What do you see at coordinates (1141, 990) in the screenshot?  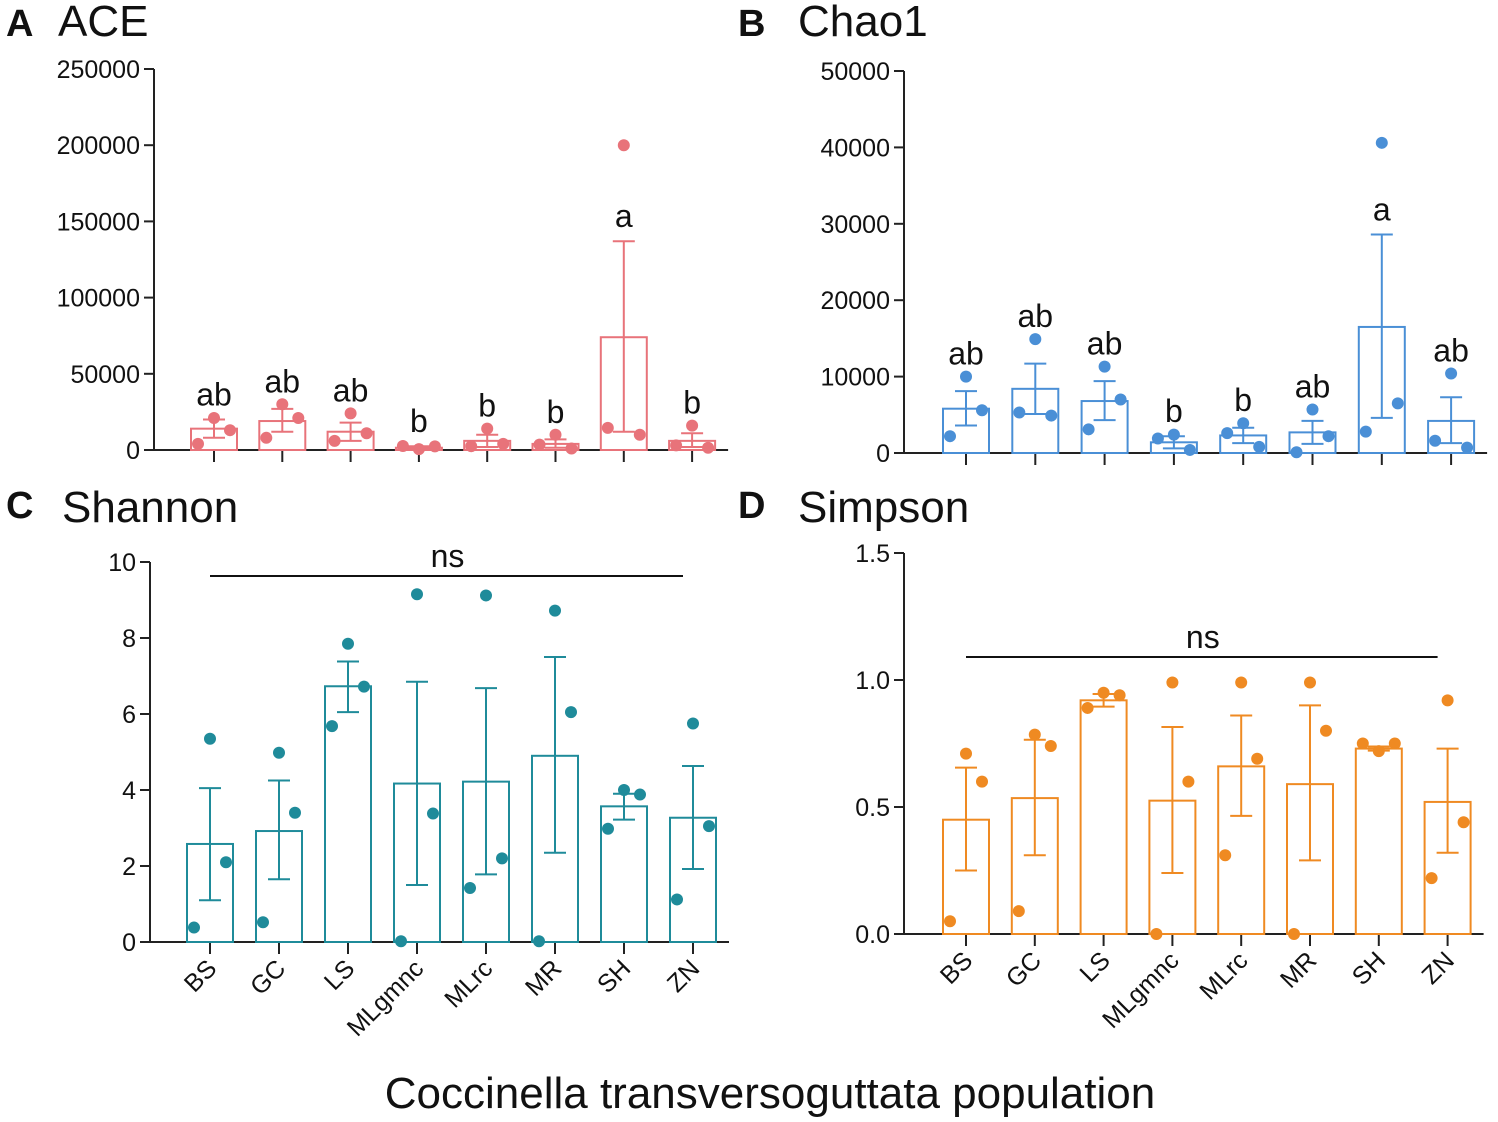 I see `x-tick-label: MLgmnc` at bounding box center [1141, 990].